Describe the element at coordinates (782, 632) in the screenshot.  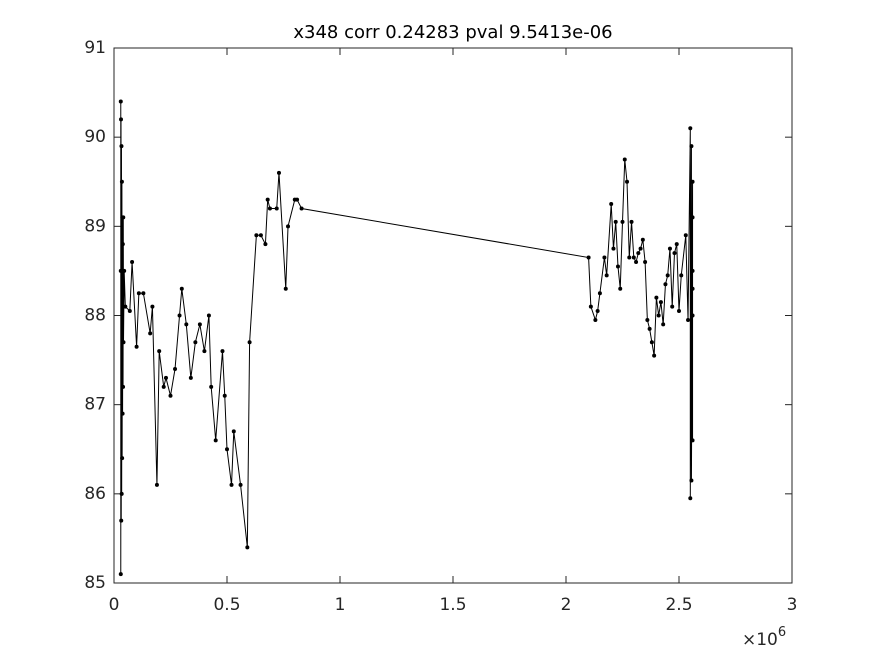
I see `x-multiplier-exponent: 6` at that location.